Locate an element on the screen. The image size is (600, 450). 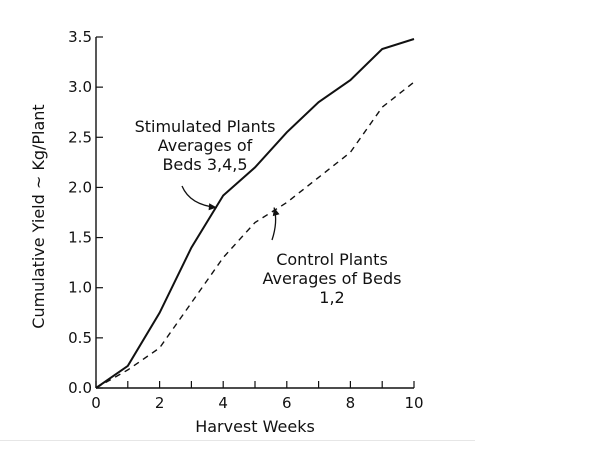
y-tick-label: 0.0 is located at coordinates (80, 388).